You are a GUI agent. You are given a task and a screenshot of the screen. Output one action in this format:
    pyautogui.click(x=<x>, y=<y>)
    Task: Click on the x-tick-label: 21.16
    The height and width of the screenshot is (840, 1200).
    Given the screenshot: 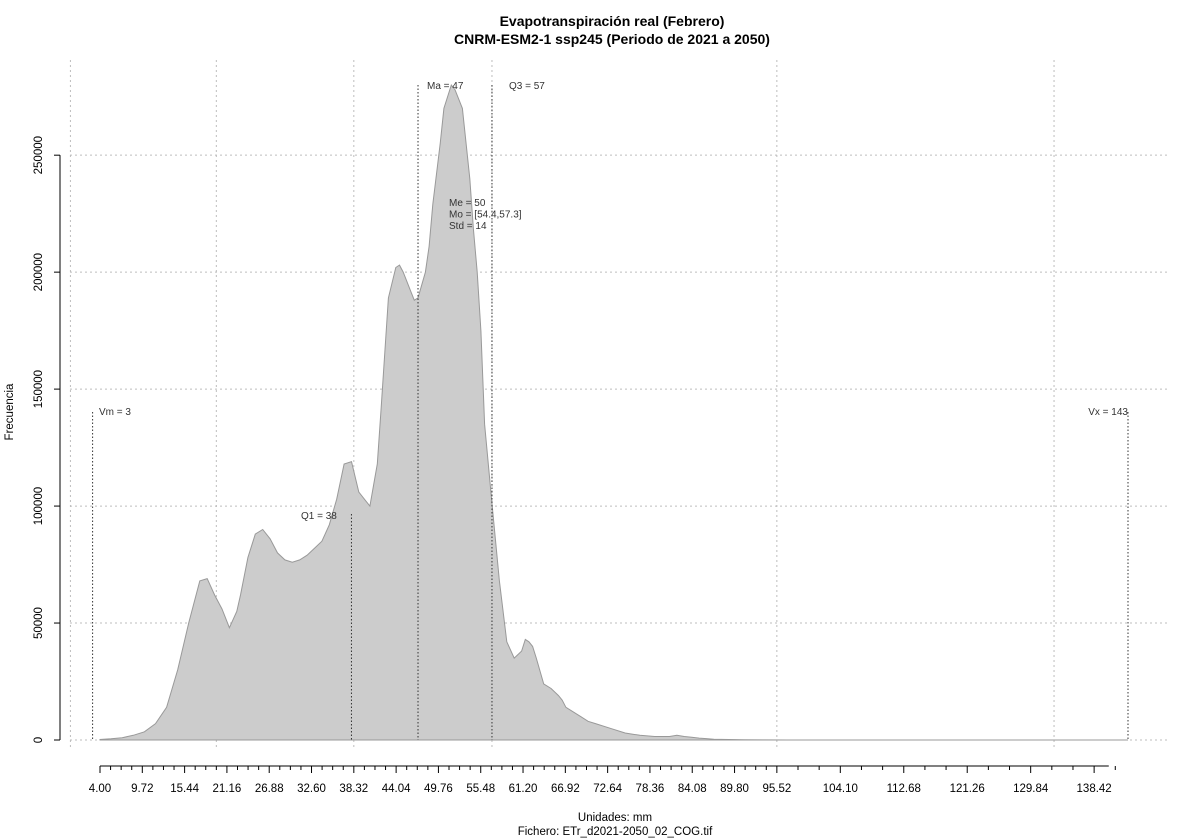 What is the action you would take?
    pyautogui.click(x=227, y=789)
    